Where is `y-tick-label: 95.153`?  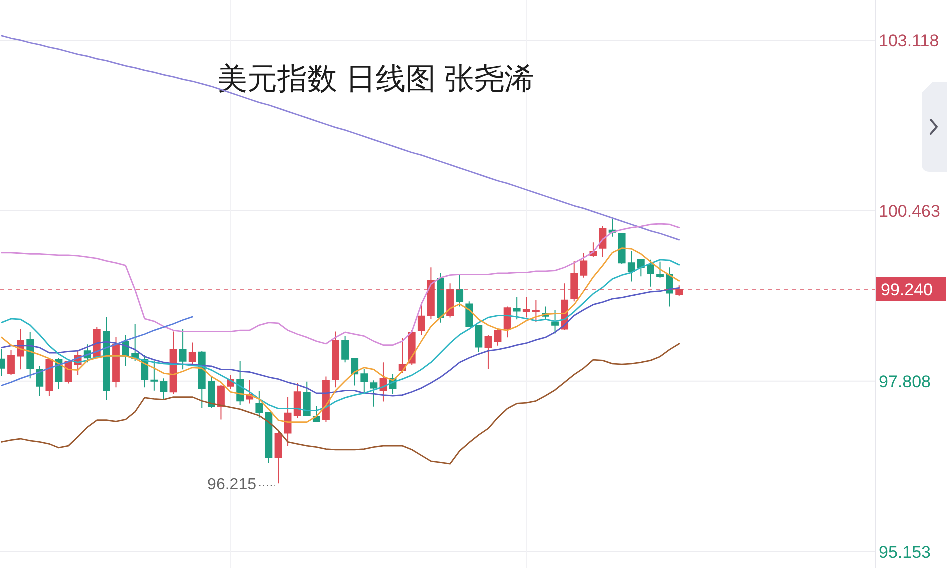 y-tick-label: 95.153 is located at coordinates (905, 552).